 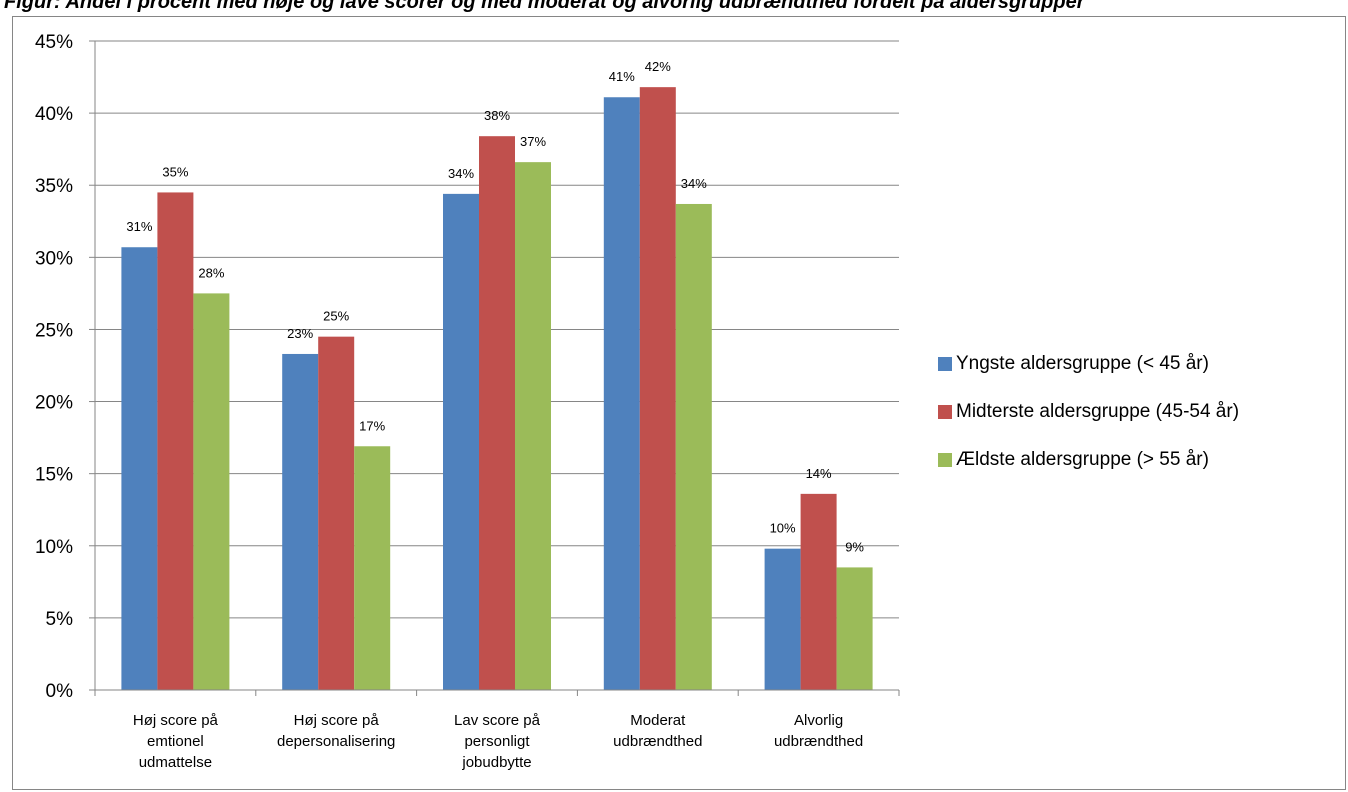 I want to click on data-label: 28%, so click(x=211, y=272).